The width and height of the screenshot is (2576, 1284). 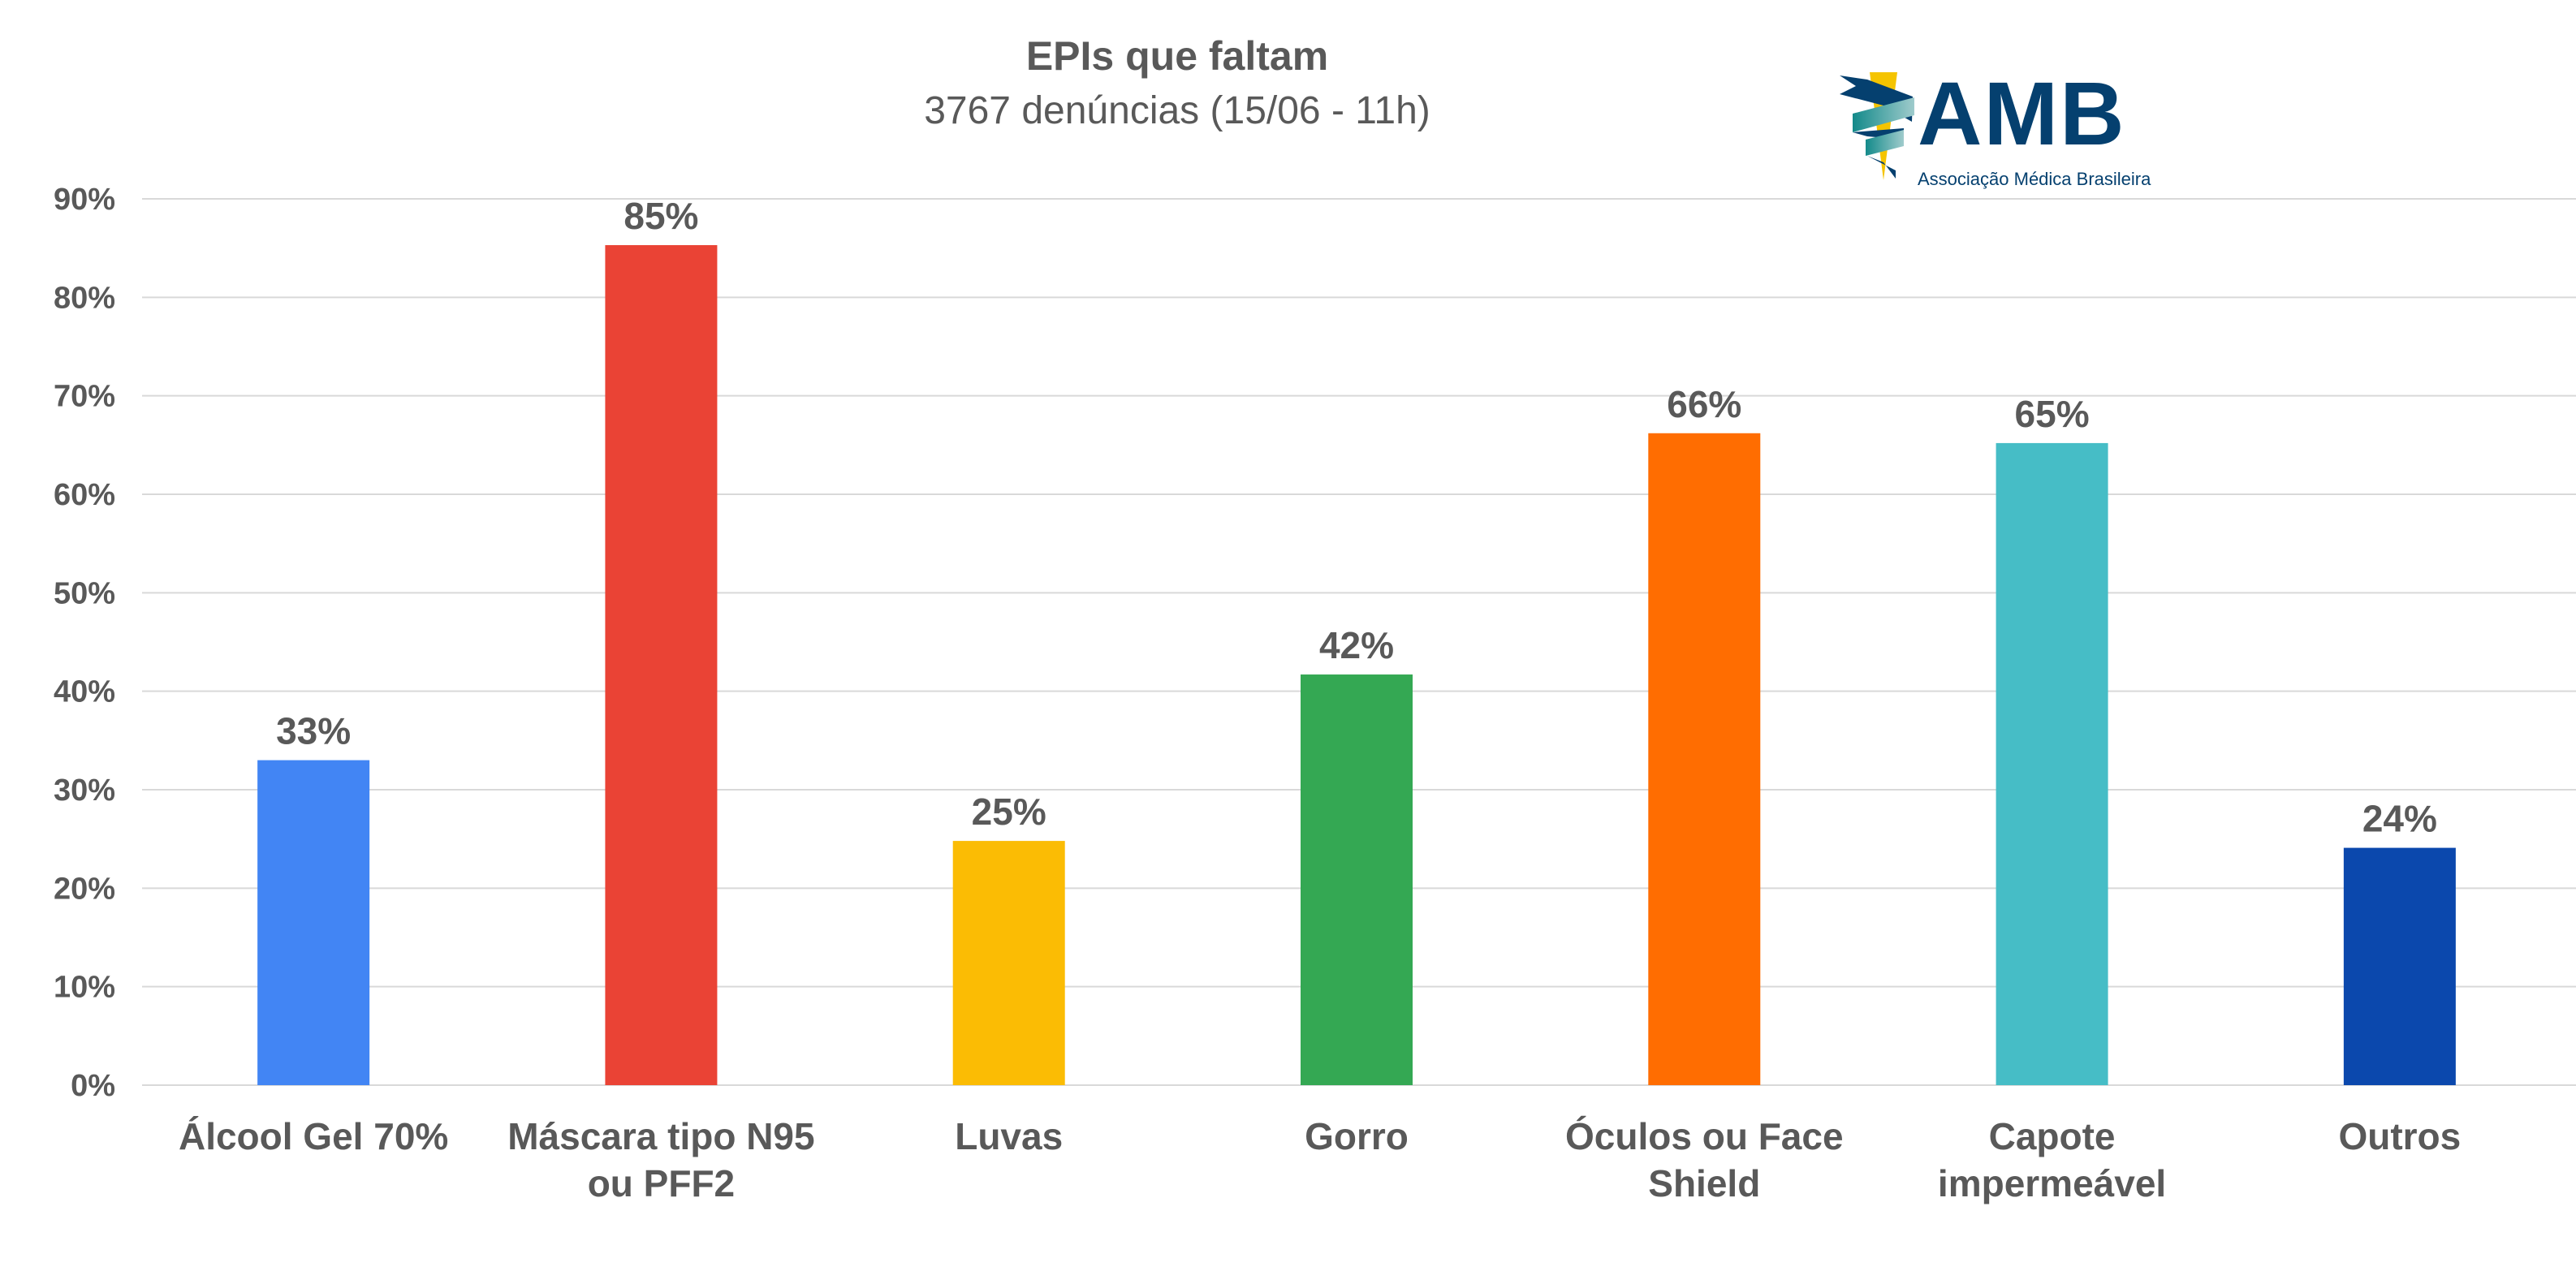 What do you see at coordinates (84, 298) in the screenshot?
I see `y-tick-label: 80%` at bounding box center [84, 298].